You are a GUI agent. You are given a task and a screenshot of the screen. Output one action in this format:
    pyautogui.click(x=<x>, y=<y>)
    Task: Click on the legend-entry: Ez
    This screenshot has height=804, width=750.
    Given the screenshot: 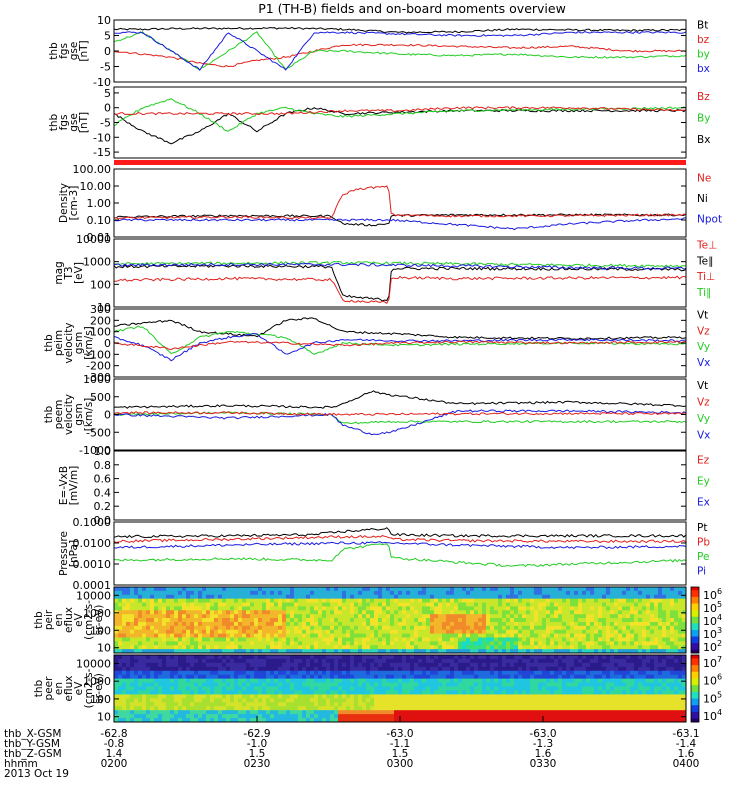 What is the action you would take?
    pyautogui.click(x=703, y=461)
    